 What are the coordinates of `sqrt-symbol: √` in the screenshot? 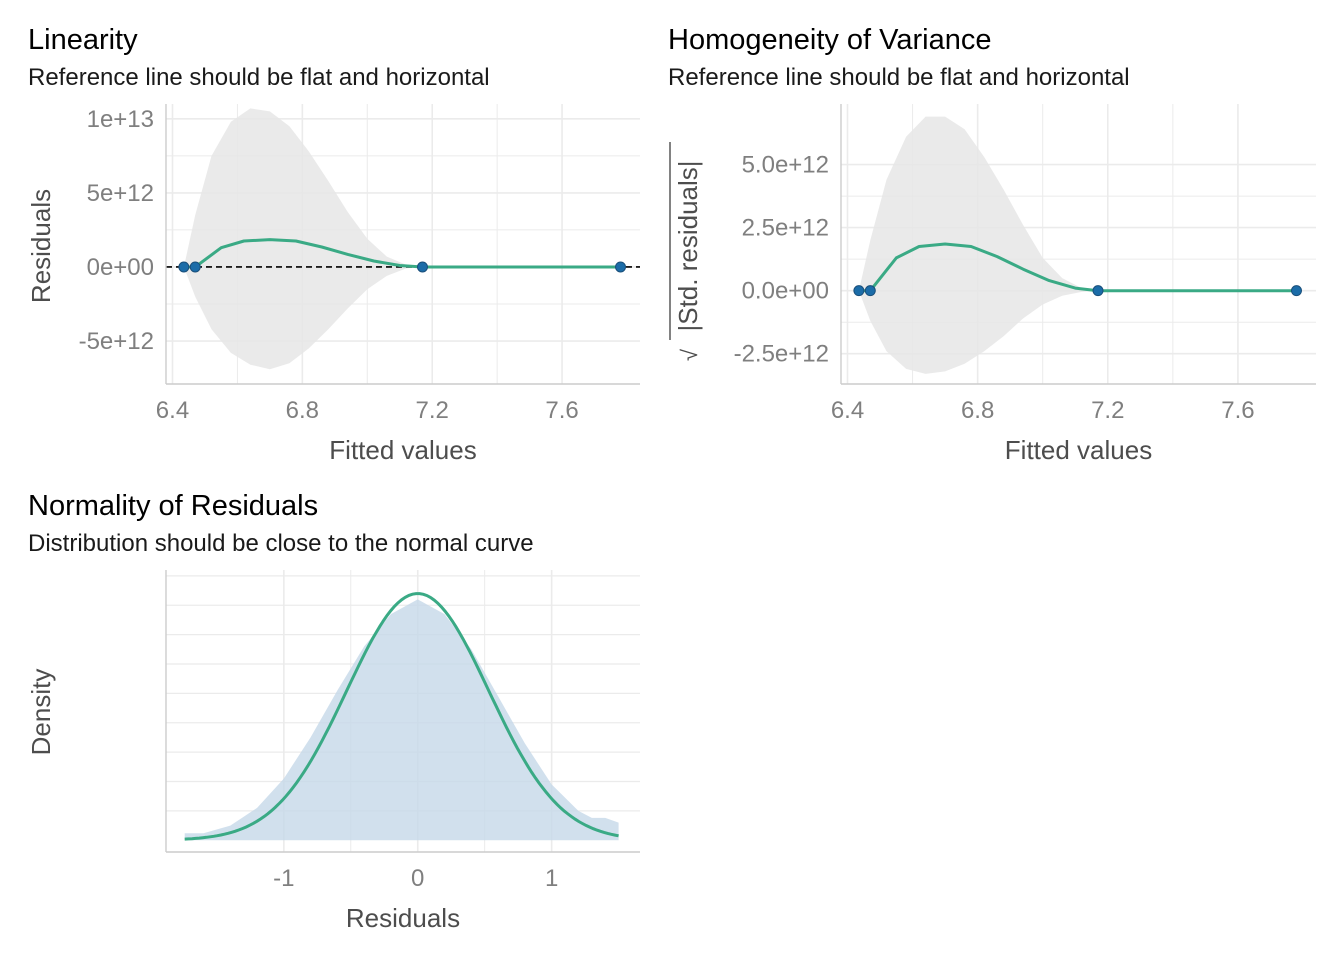 It's located at (689, 354).